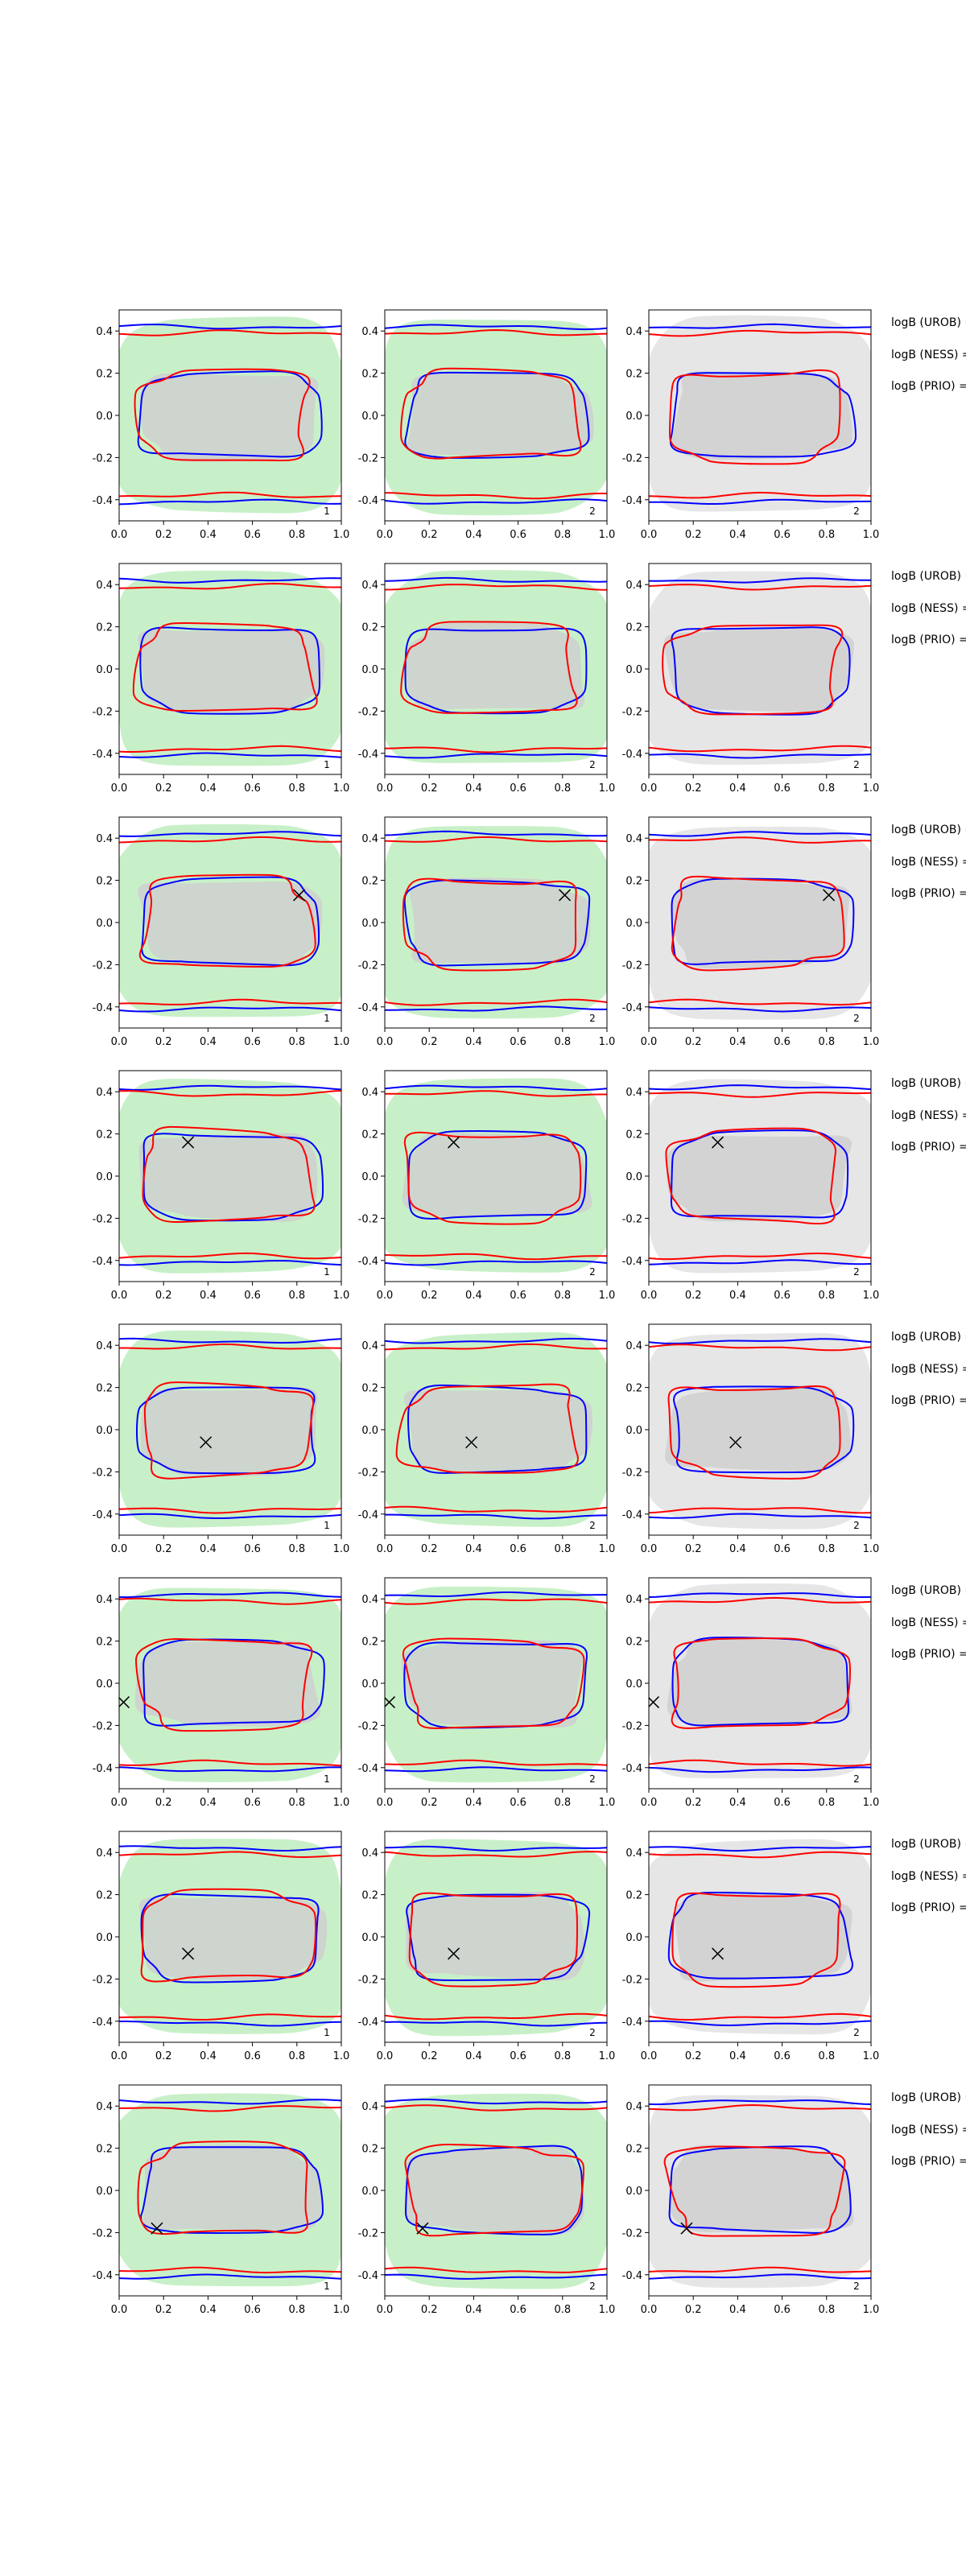  What do you see at coordinates (497, 415) in the screenshot?
I see `blue-contour` at bounding box center [497, 415].